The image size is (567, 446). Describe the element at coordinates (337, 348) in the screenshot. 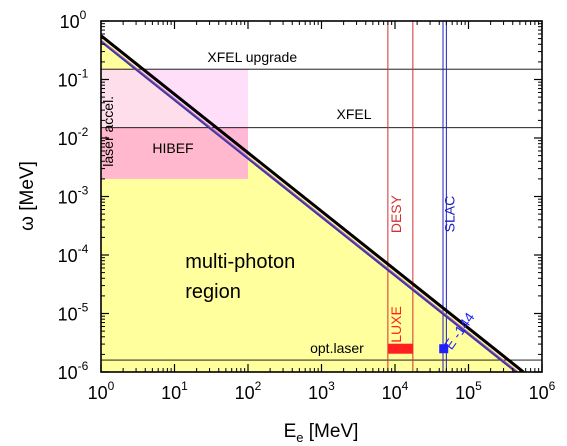

I see `opt-laser-label: opt.laser` at that location.